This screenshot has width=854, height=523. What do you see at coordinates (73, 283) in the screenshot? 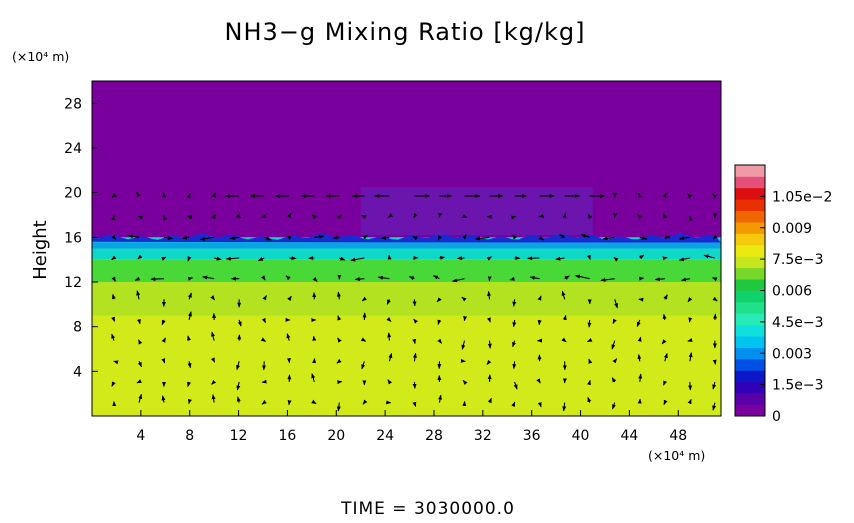
I see `y-tick-label: 12` at bounding box center [73, 283].